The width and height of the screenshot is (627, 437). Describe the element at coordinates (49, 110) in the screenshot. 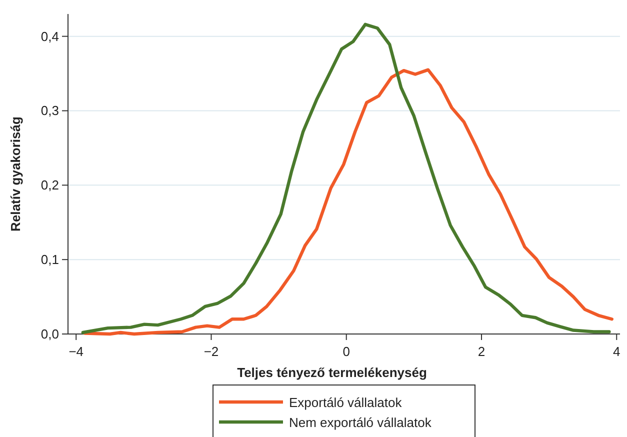

I see `y-tick-label: 0,3` at that location.